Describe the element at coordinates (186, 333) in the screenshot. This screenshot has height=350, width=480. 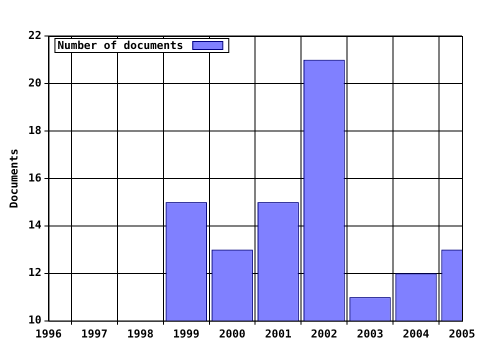
I see `x-tick-label: 1999` at that location.